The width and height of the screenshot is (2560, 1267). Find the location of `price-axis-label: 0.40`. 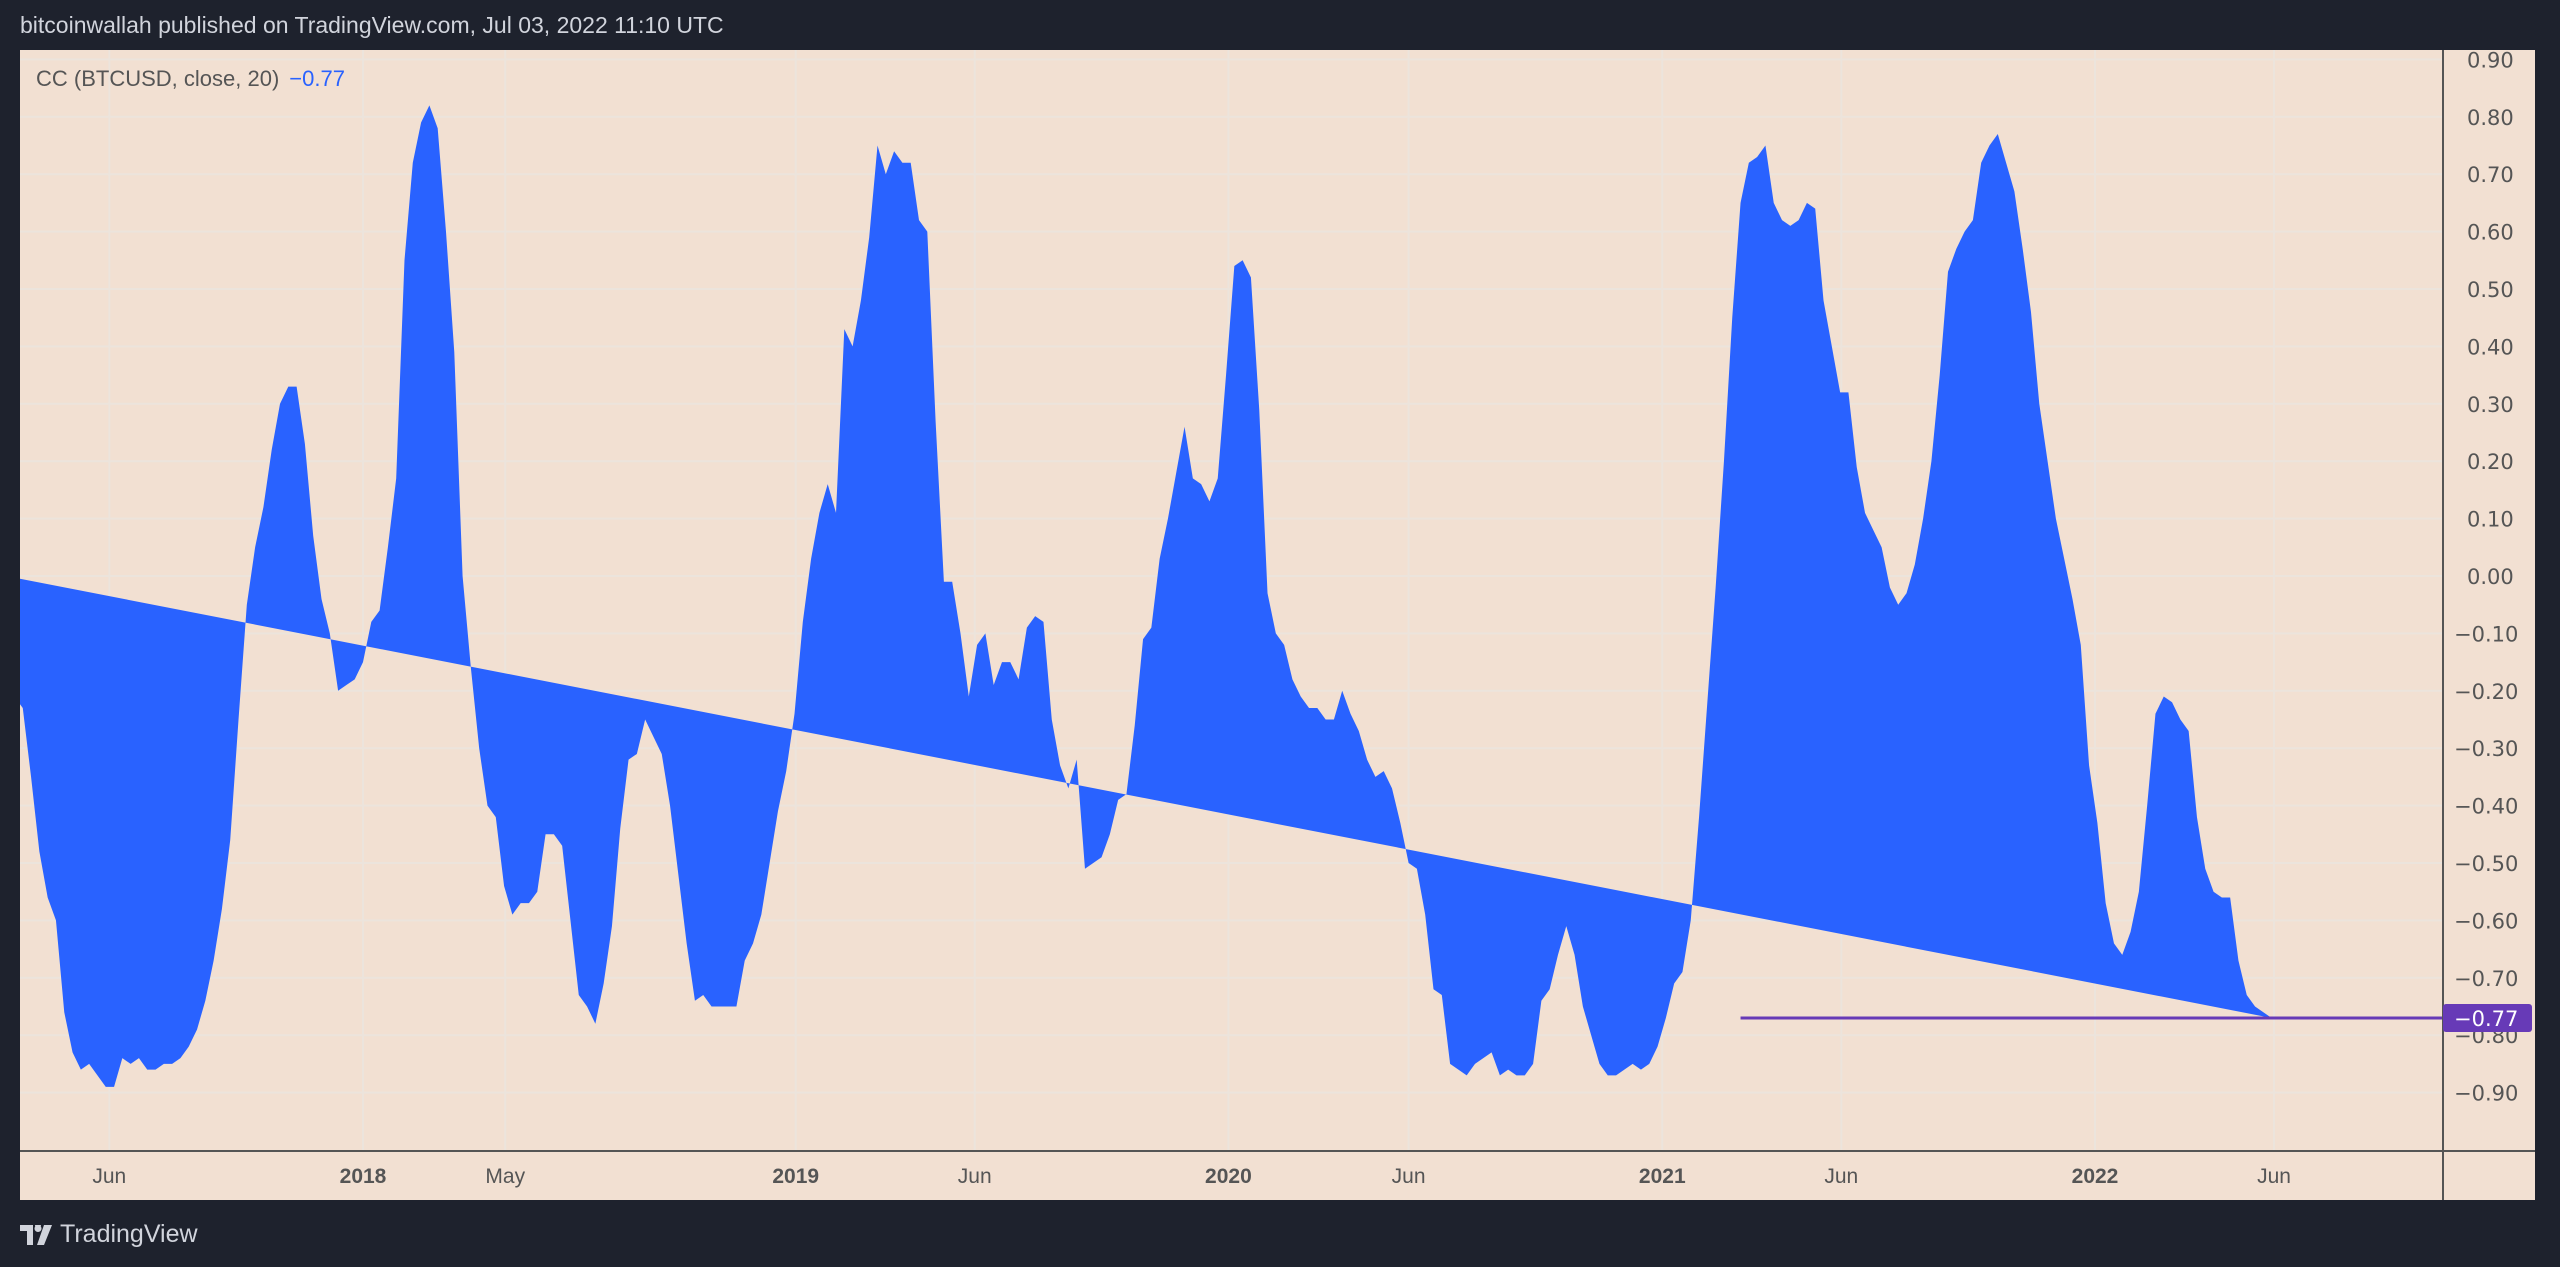

price-axis-label: 0.40 is located at coordinates (2490, 347).